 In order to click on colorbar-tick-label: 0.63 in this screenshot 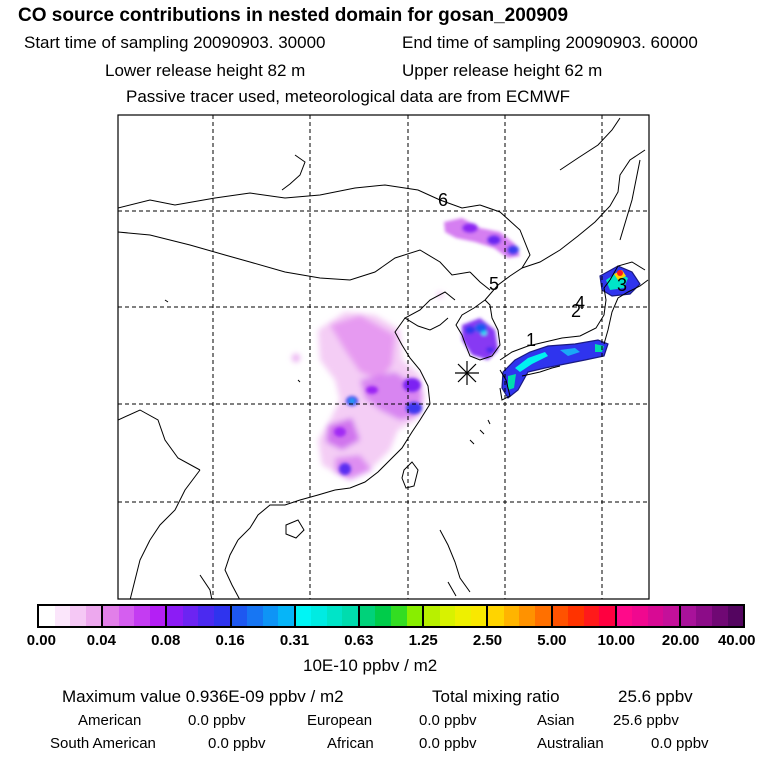, I will do `click(359, 640)`.